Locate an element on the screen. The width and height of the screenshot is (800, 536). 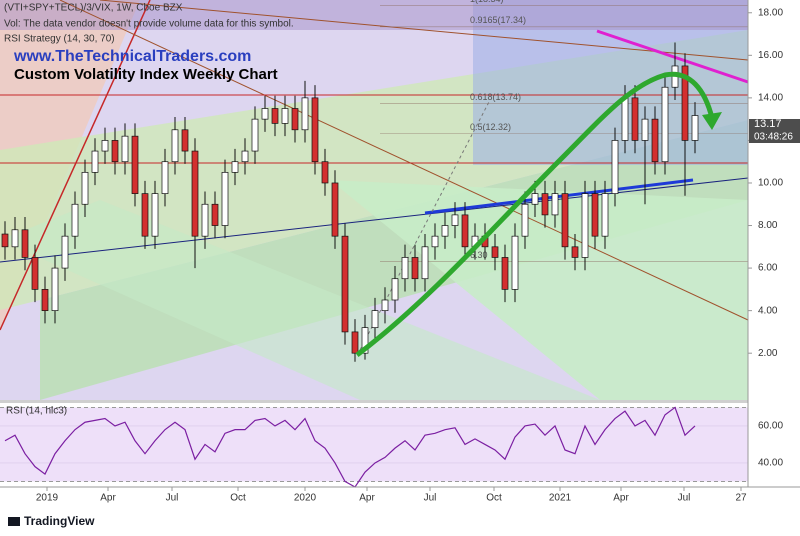
brand: TradingView is located at coordinates (59, 521).